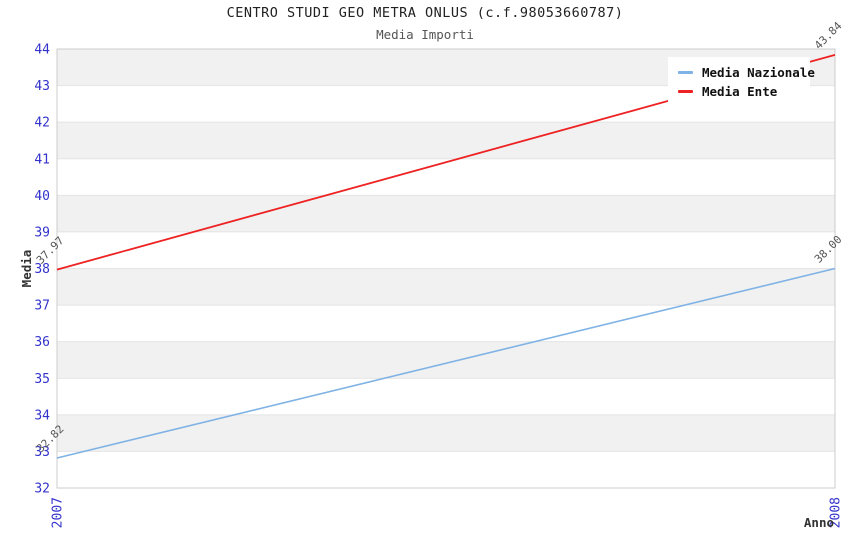  I want to click on y-tick-label: 42, so click(42, 123).